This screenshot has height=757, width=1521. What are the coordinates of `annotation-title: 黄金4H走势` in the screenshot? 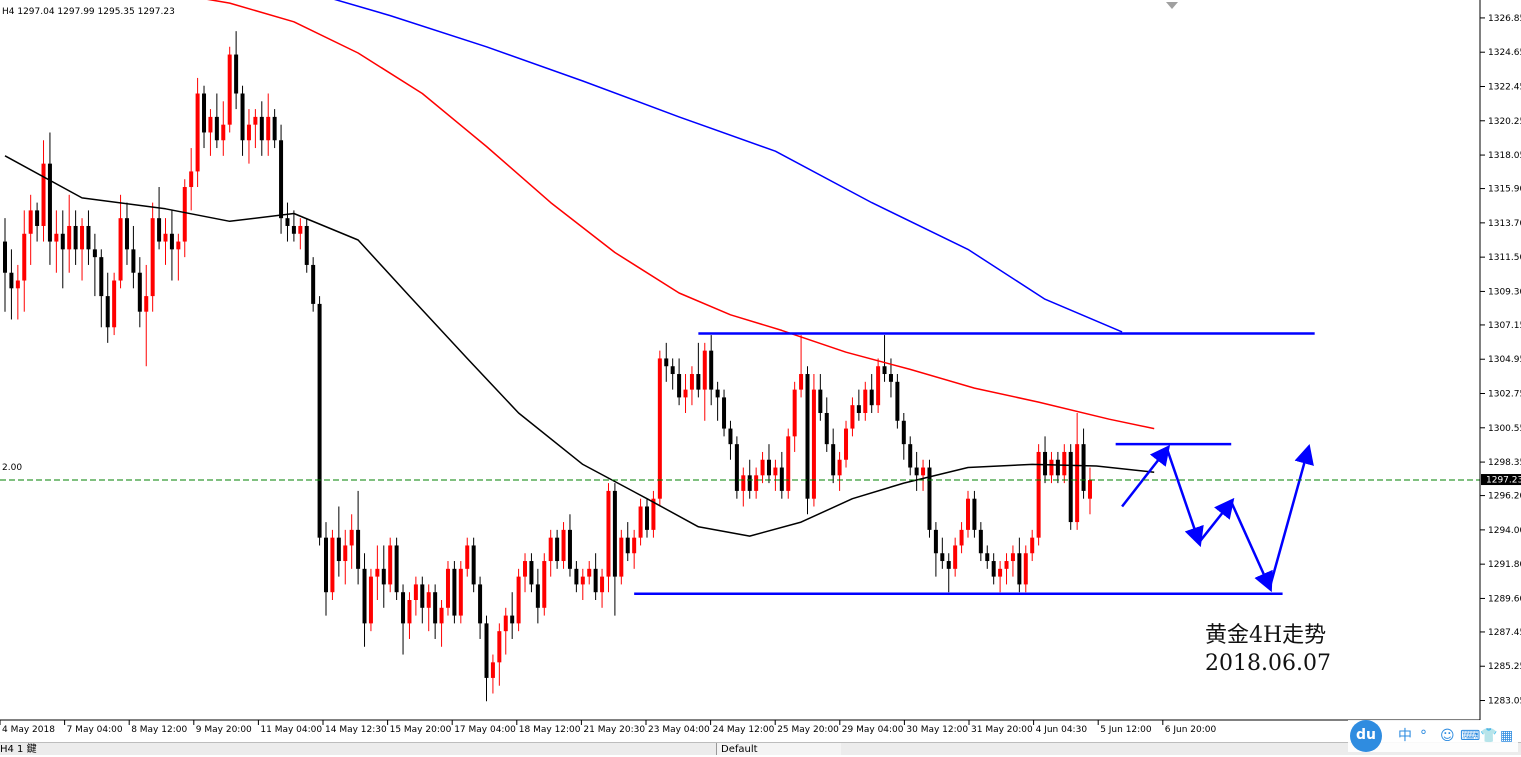 It's located at (1265, 635).